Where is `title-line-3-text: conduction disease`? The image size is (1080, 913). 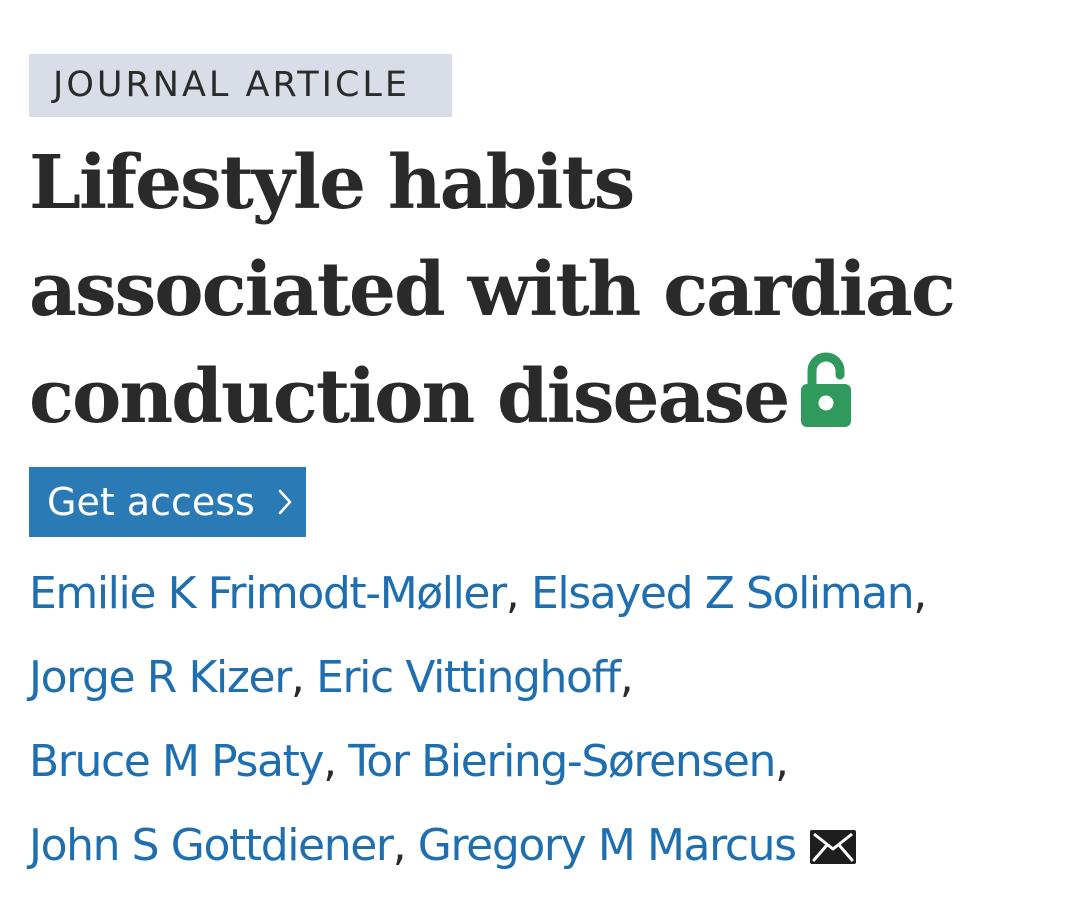 title-line-3-text: conduction disease is located at coordinates (409, 397).